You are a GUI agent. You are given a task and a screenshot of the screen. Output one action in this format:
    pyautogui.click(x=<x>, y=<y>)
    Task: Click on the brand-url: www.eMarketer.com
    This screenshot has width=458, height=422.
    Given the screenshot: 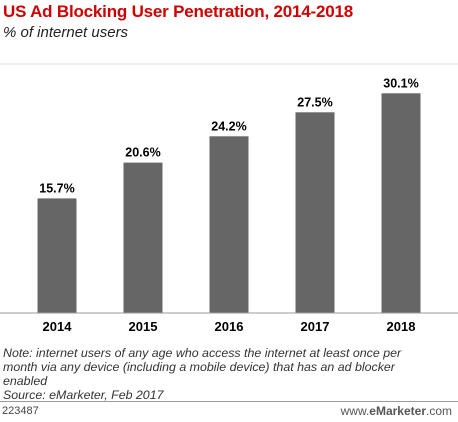 What is the action you would take?
    pyautogui.click(x=396, y=411)
    